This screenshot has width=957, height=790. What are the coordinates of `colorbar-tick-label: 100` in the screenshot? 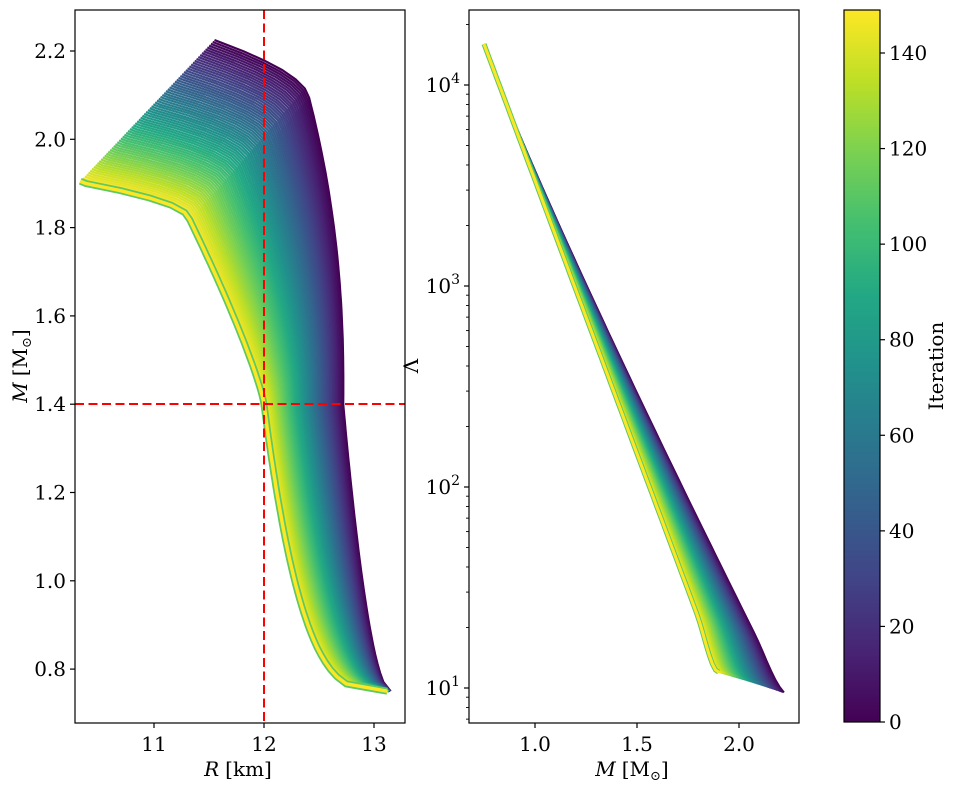 It's located at (908, 244).